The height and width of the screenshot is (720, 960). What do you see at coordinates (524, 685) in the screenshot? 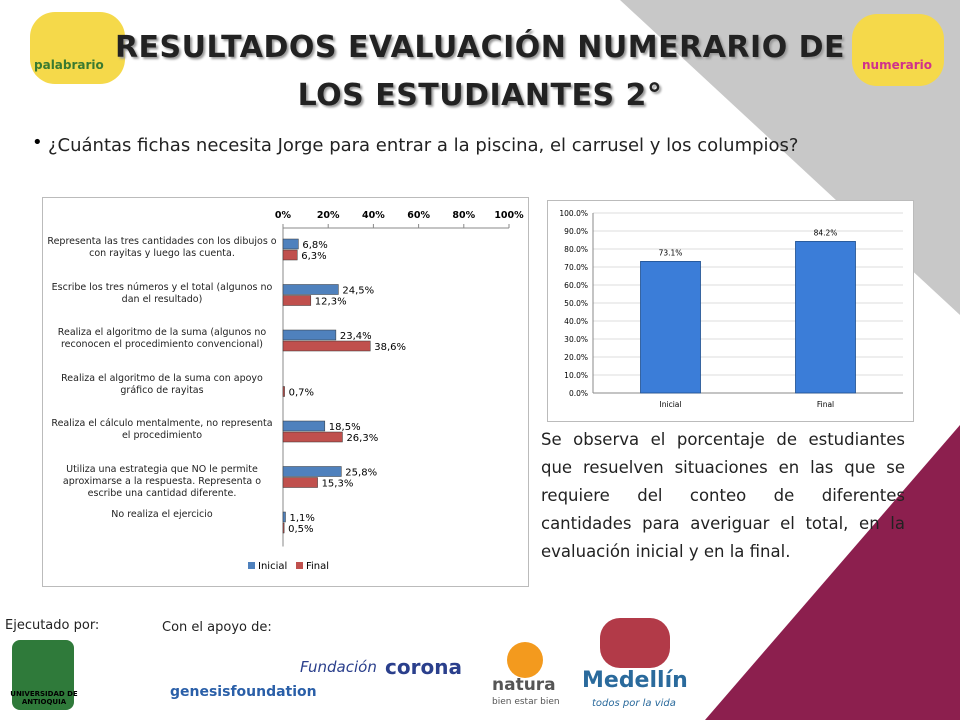
I see `logo-text: natura` at bounding box center [524, 685].